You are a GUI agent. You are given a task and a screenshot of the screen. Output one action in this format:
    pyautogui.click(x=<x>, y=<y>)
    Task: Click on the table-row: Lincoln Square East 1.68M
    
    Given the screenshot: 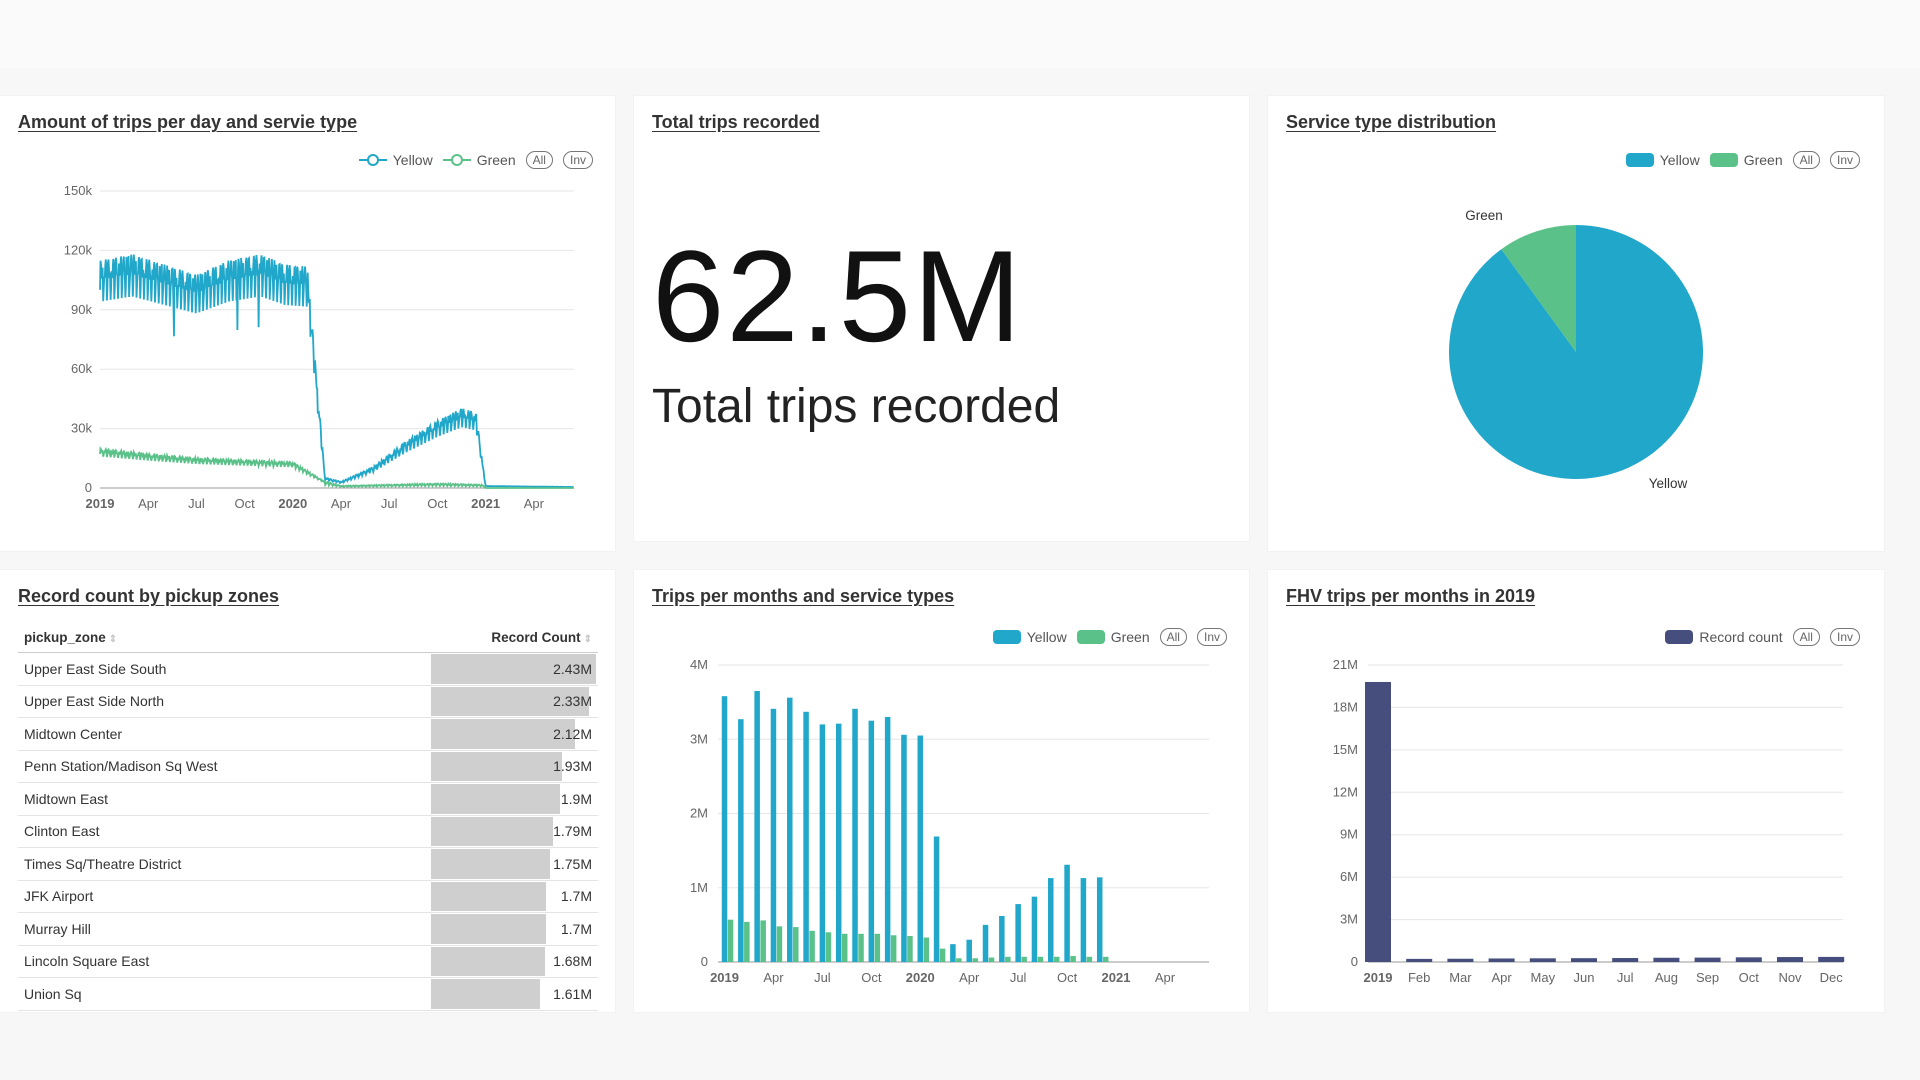 What is the action you would take?
    pyautogui.click(x=308, y=962)
    